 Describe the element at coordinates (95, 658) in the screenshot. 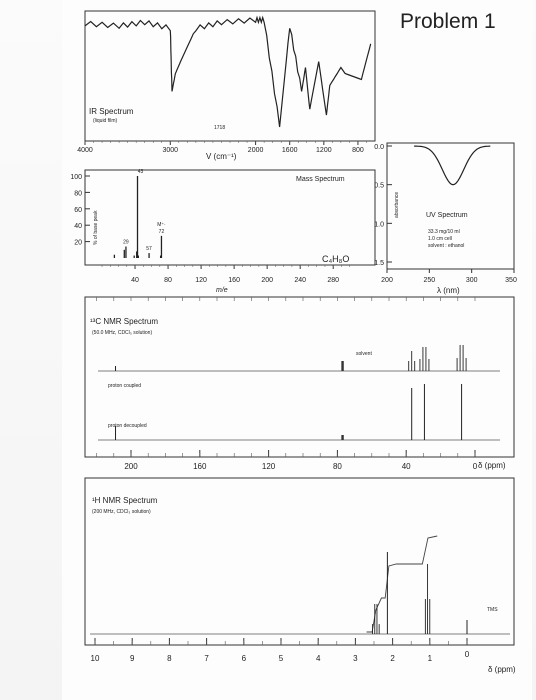

I see `h1-x-tick-label: 10` at that location.